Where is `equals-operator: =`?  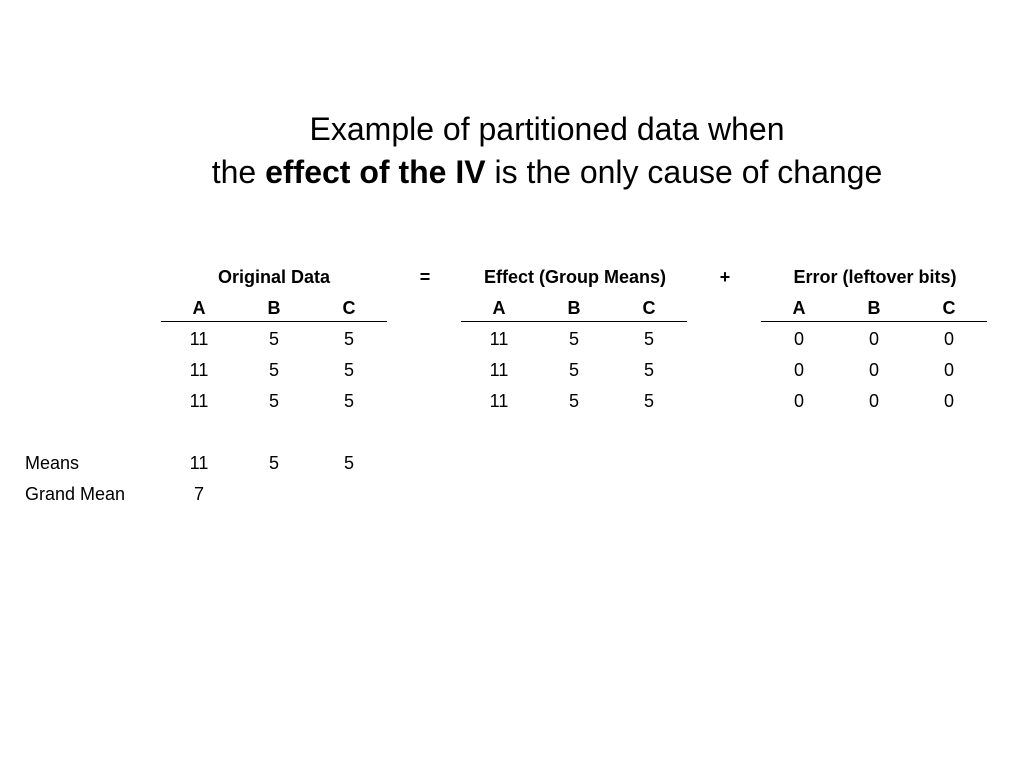 equals-operator: = is located at coordinates (425, 277).